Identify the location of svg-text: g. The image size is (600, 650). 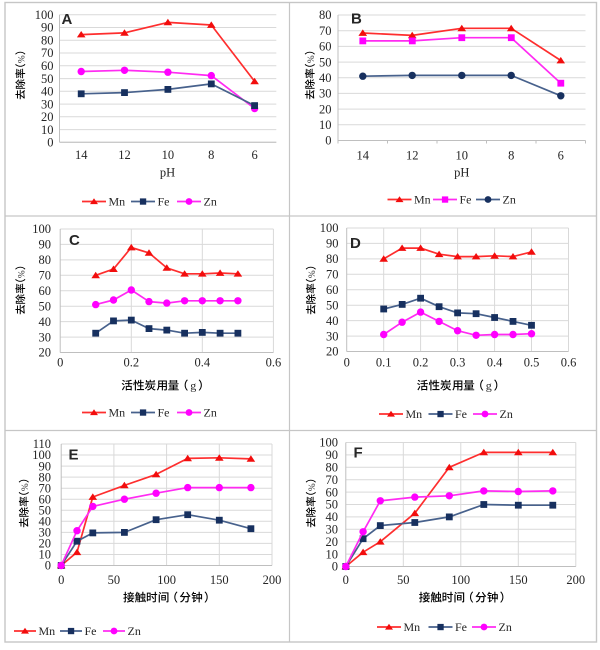
(193, 386).